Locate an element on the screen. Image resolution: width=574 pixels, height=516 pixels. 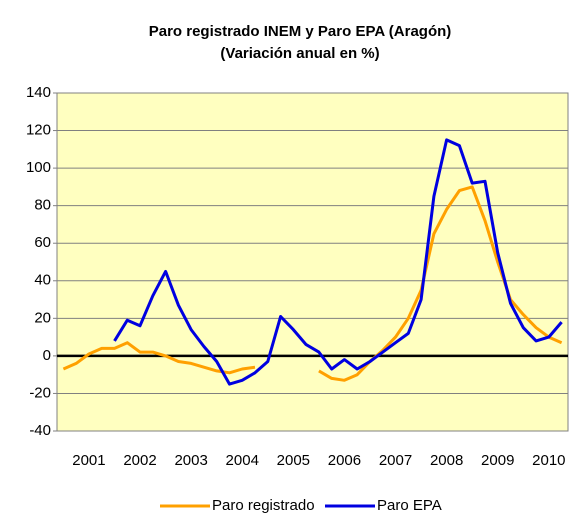
y-tick-label: 120 is located at coordinates (38, 130).